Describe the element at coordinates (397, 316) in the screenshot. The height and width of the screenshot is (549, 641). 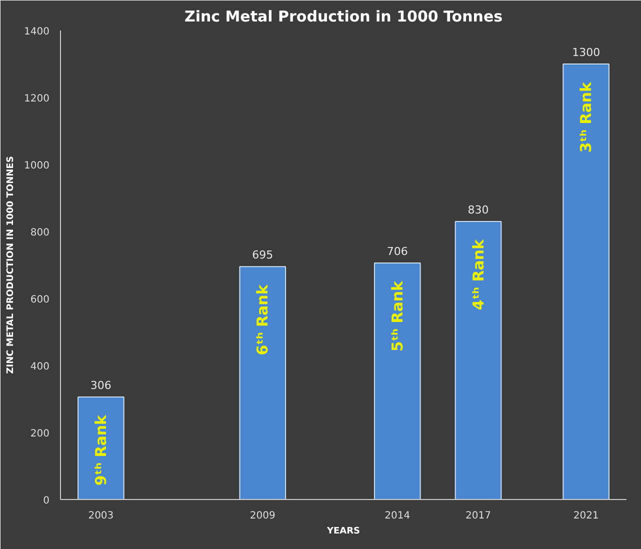
I see `annotation: 5ᵗʰ Rank` at that location.